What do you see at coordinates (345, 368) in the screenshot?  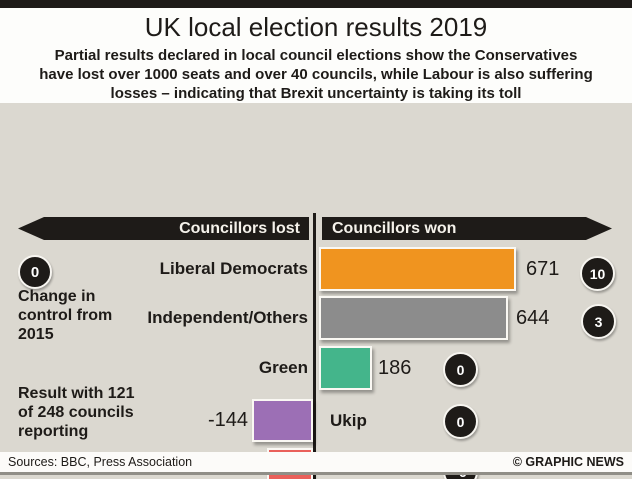 I see `bar-green` at bounding box center [345, 368].